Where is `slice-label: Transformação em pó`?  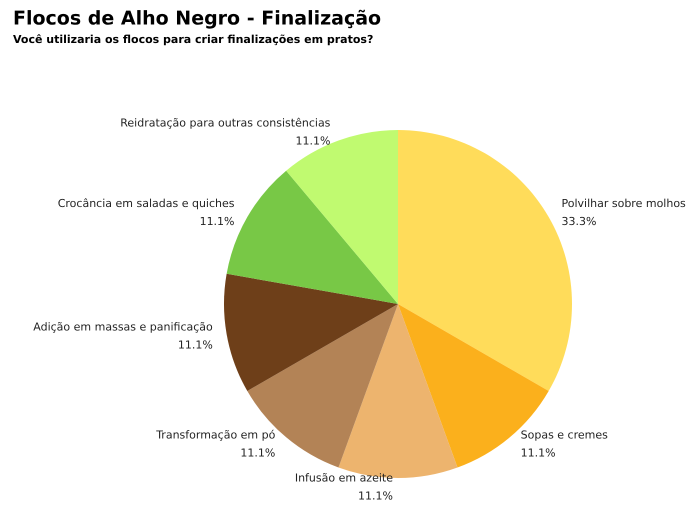 slice-label: Transformação em pó is located at coordinates (215, 435).